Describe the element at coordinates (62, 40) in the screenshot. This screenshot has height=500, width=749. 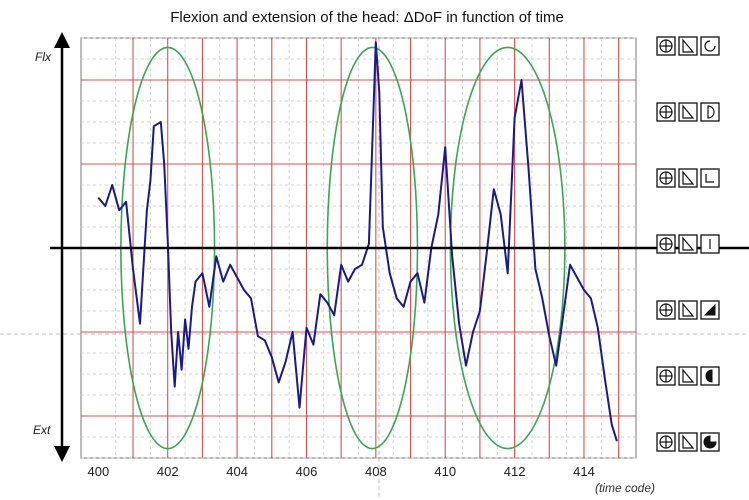
I see `arrow-head-up` at that location.